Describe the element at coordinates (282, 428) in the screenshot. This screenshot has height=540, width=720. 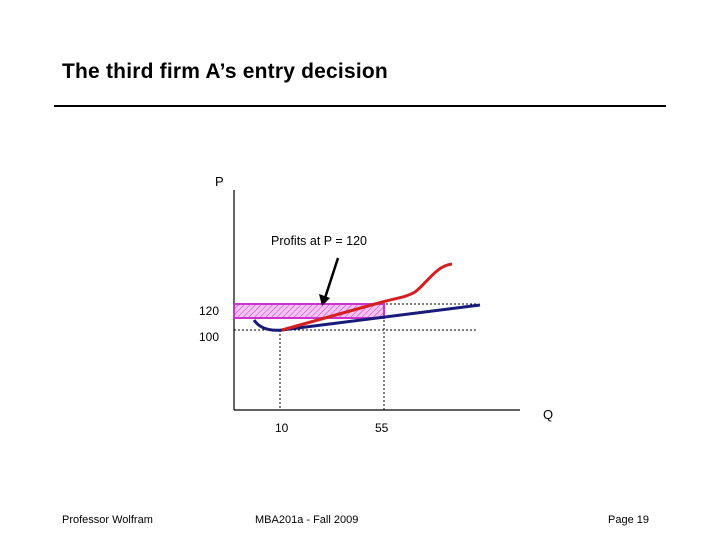
I see `x-tick-10: 10` at that location.